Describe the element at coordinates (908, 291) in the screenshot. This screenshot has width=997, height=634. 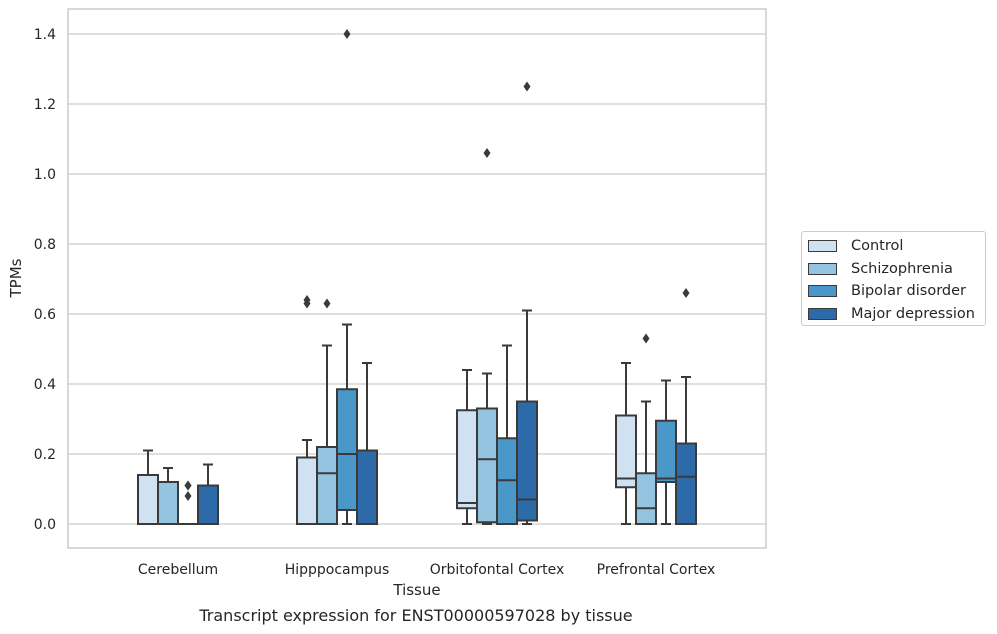
I see `legend-label: Bipolar disorder` at that location.